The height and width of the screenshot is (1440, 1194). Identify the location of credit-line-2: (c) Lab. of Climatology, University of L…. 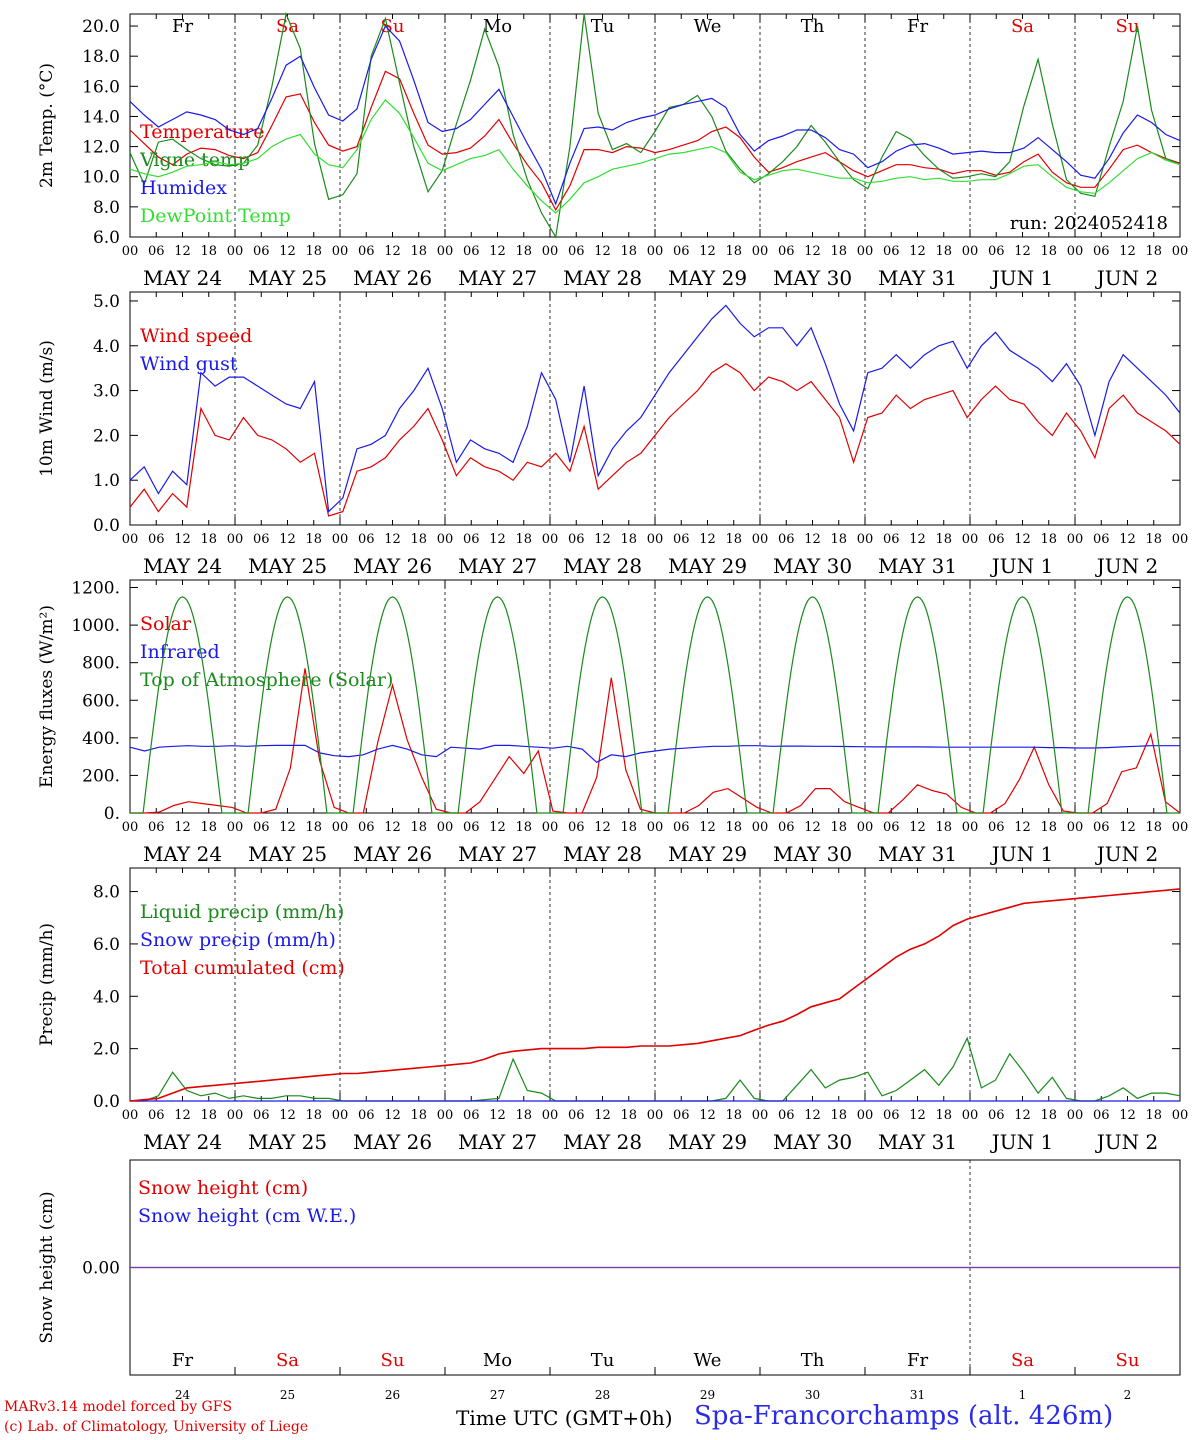
(156, 1427).